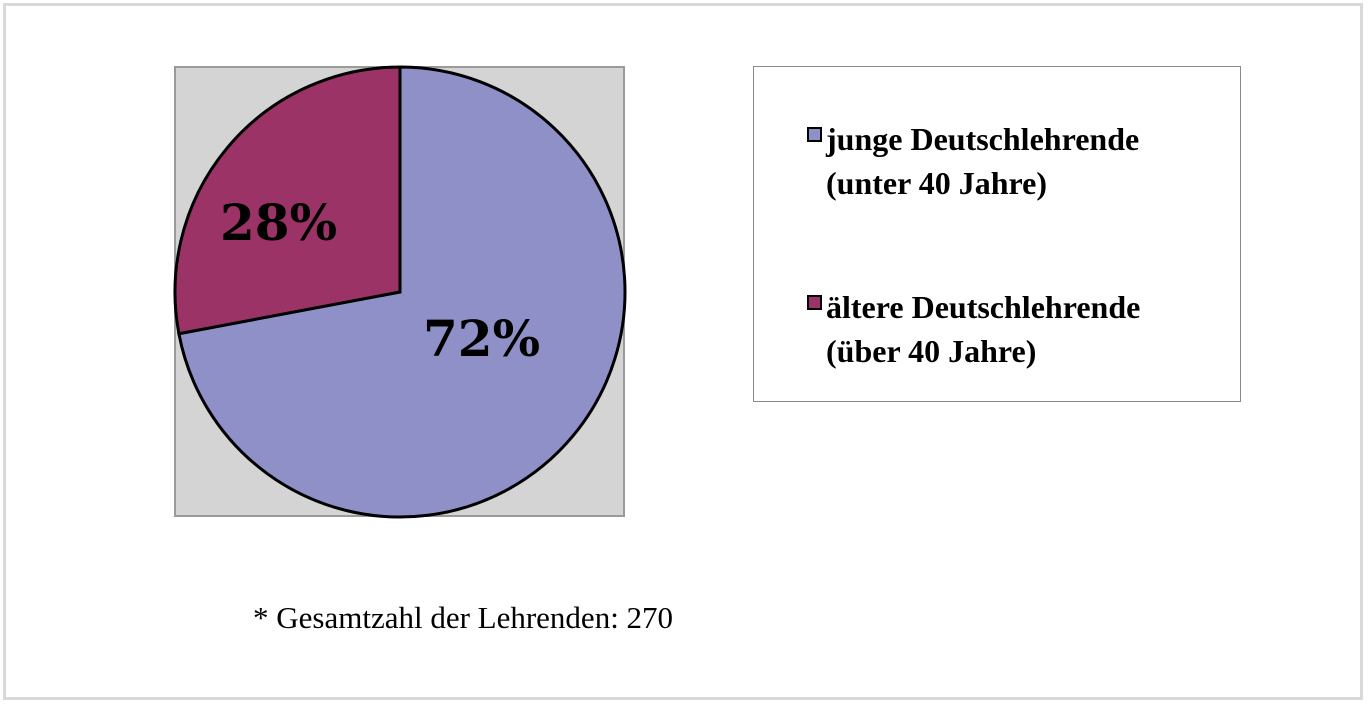  Describe the element at coordinates (983, 139) in the screenshot. I see `legend-label-young: junge Deutschlehrende` at that location.